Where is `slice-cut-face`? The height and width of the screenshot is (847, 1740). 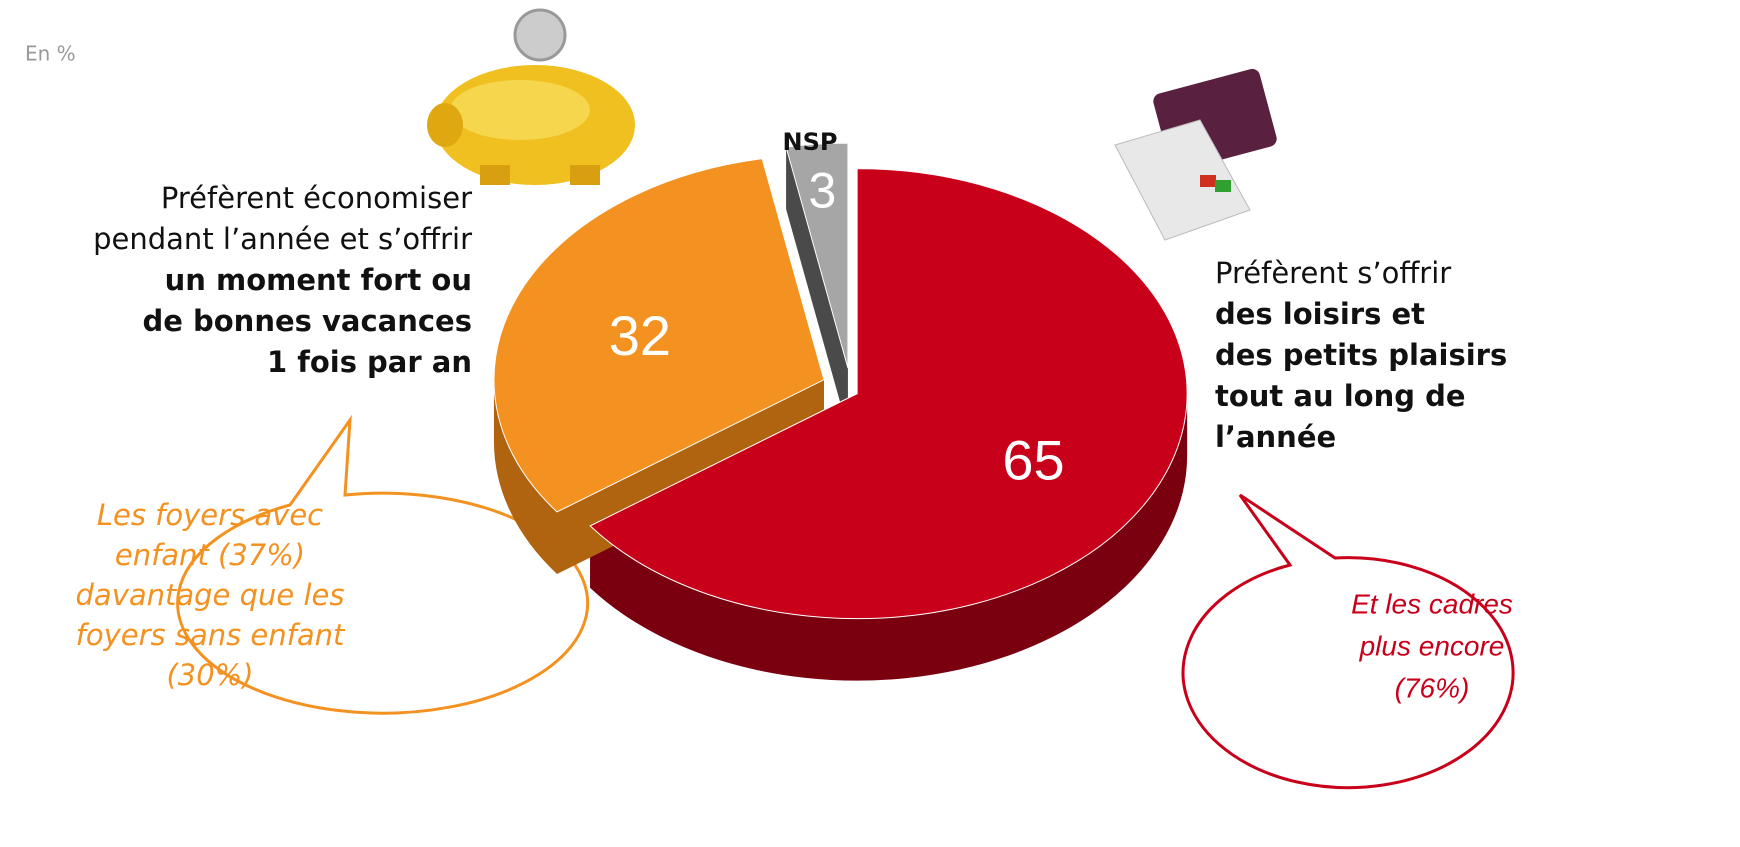
slice-cut-face is located at coordinates (817, 289).